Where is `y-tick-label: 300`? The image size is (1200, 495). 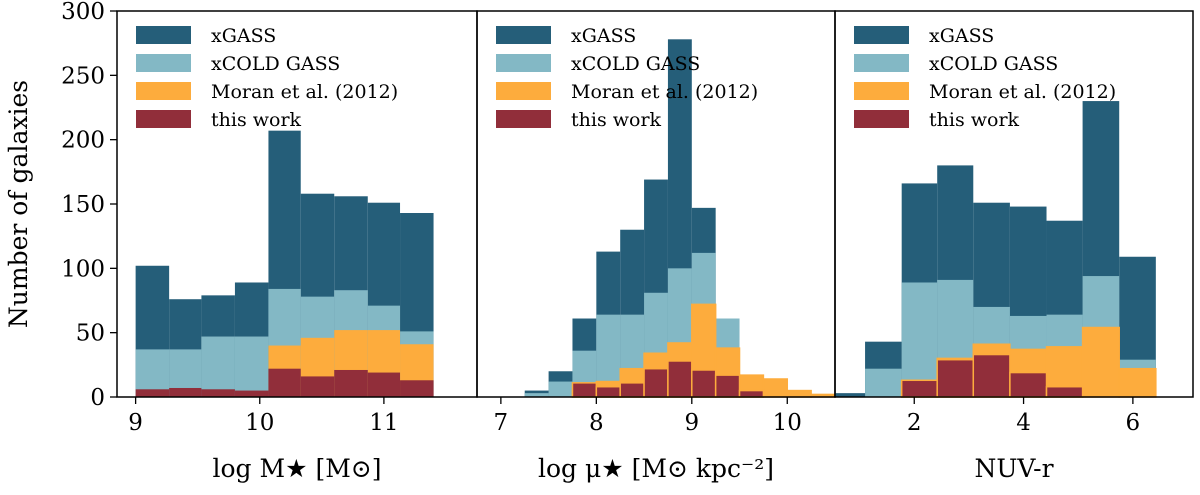 y-tick-label: 300 is located at coordinates (83, 12).